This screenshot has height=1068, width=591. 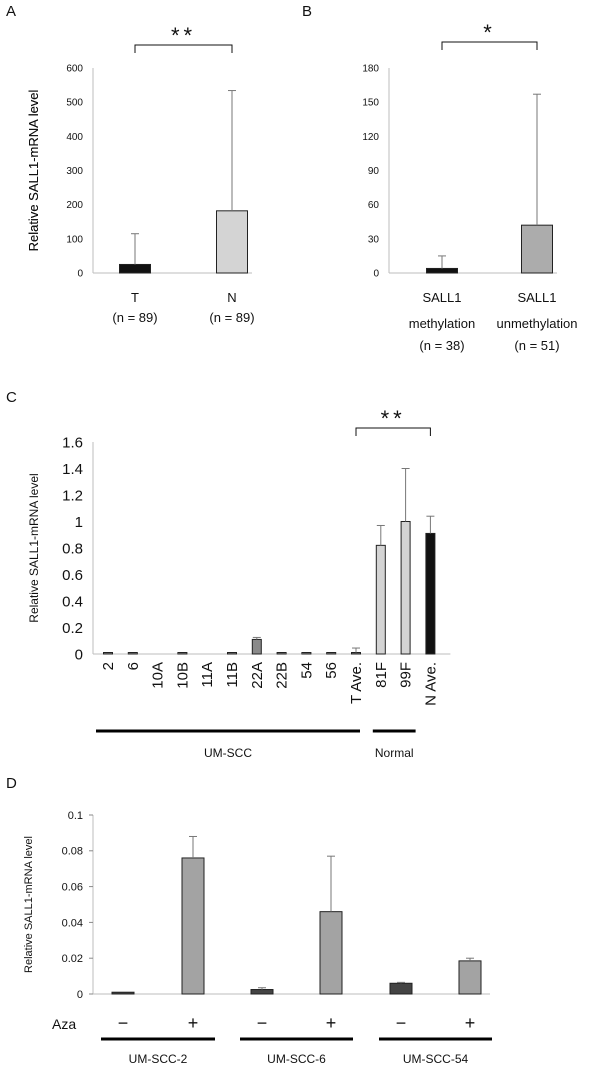 What do you see at coordinates (11, 783) in the screenshot?
I see `panel-letter-d: D` at bounding box center [11, 783].